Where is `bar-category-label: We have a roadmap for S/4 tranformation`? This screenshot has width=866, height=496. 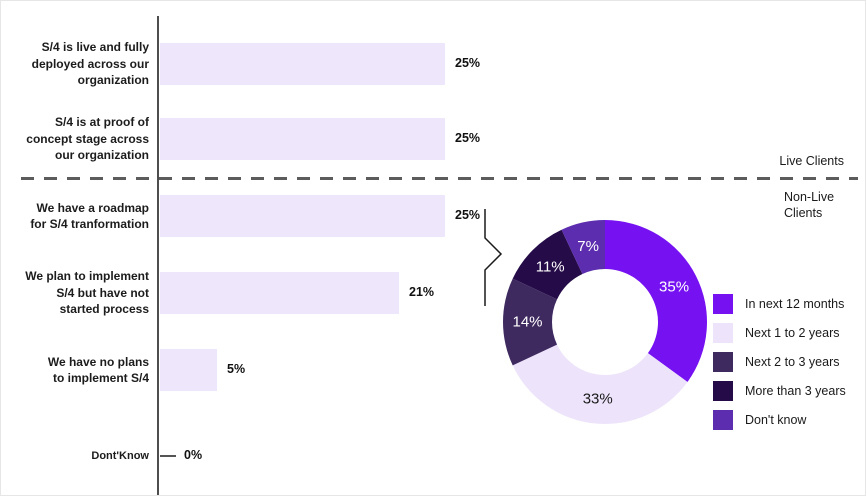
bar-category-label: We have a roadmap for S/4 tranformation is located at coordinates (89, 216).